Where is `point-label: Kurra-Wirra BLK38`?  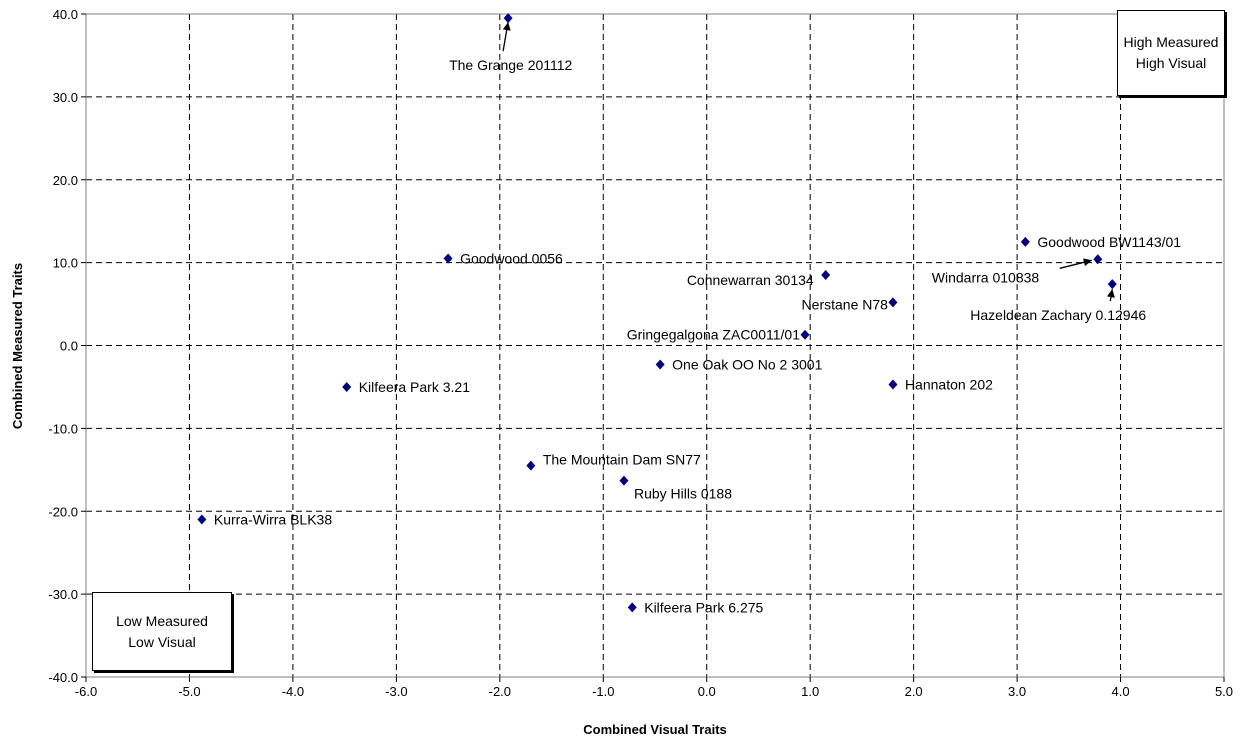 point-label: Kurra-Wirra BLK38 is located at coordinates (273, 520).